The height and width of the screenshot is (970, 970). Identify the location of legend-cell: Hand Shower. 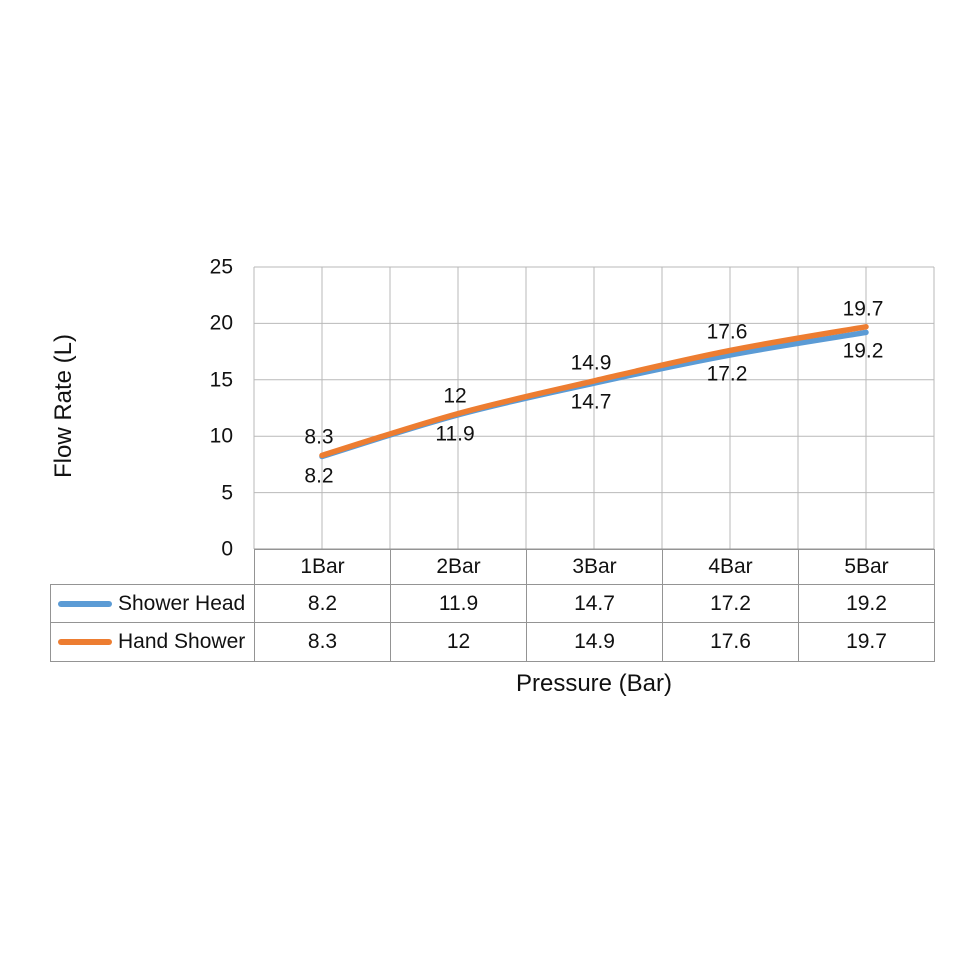
(153, 642).